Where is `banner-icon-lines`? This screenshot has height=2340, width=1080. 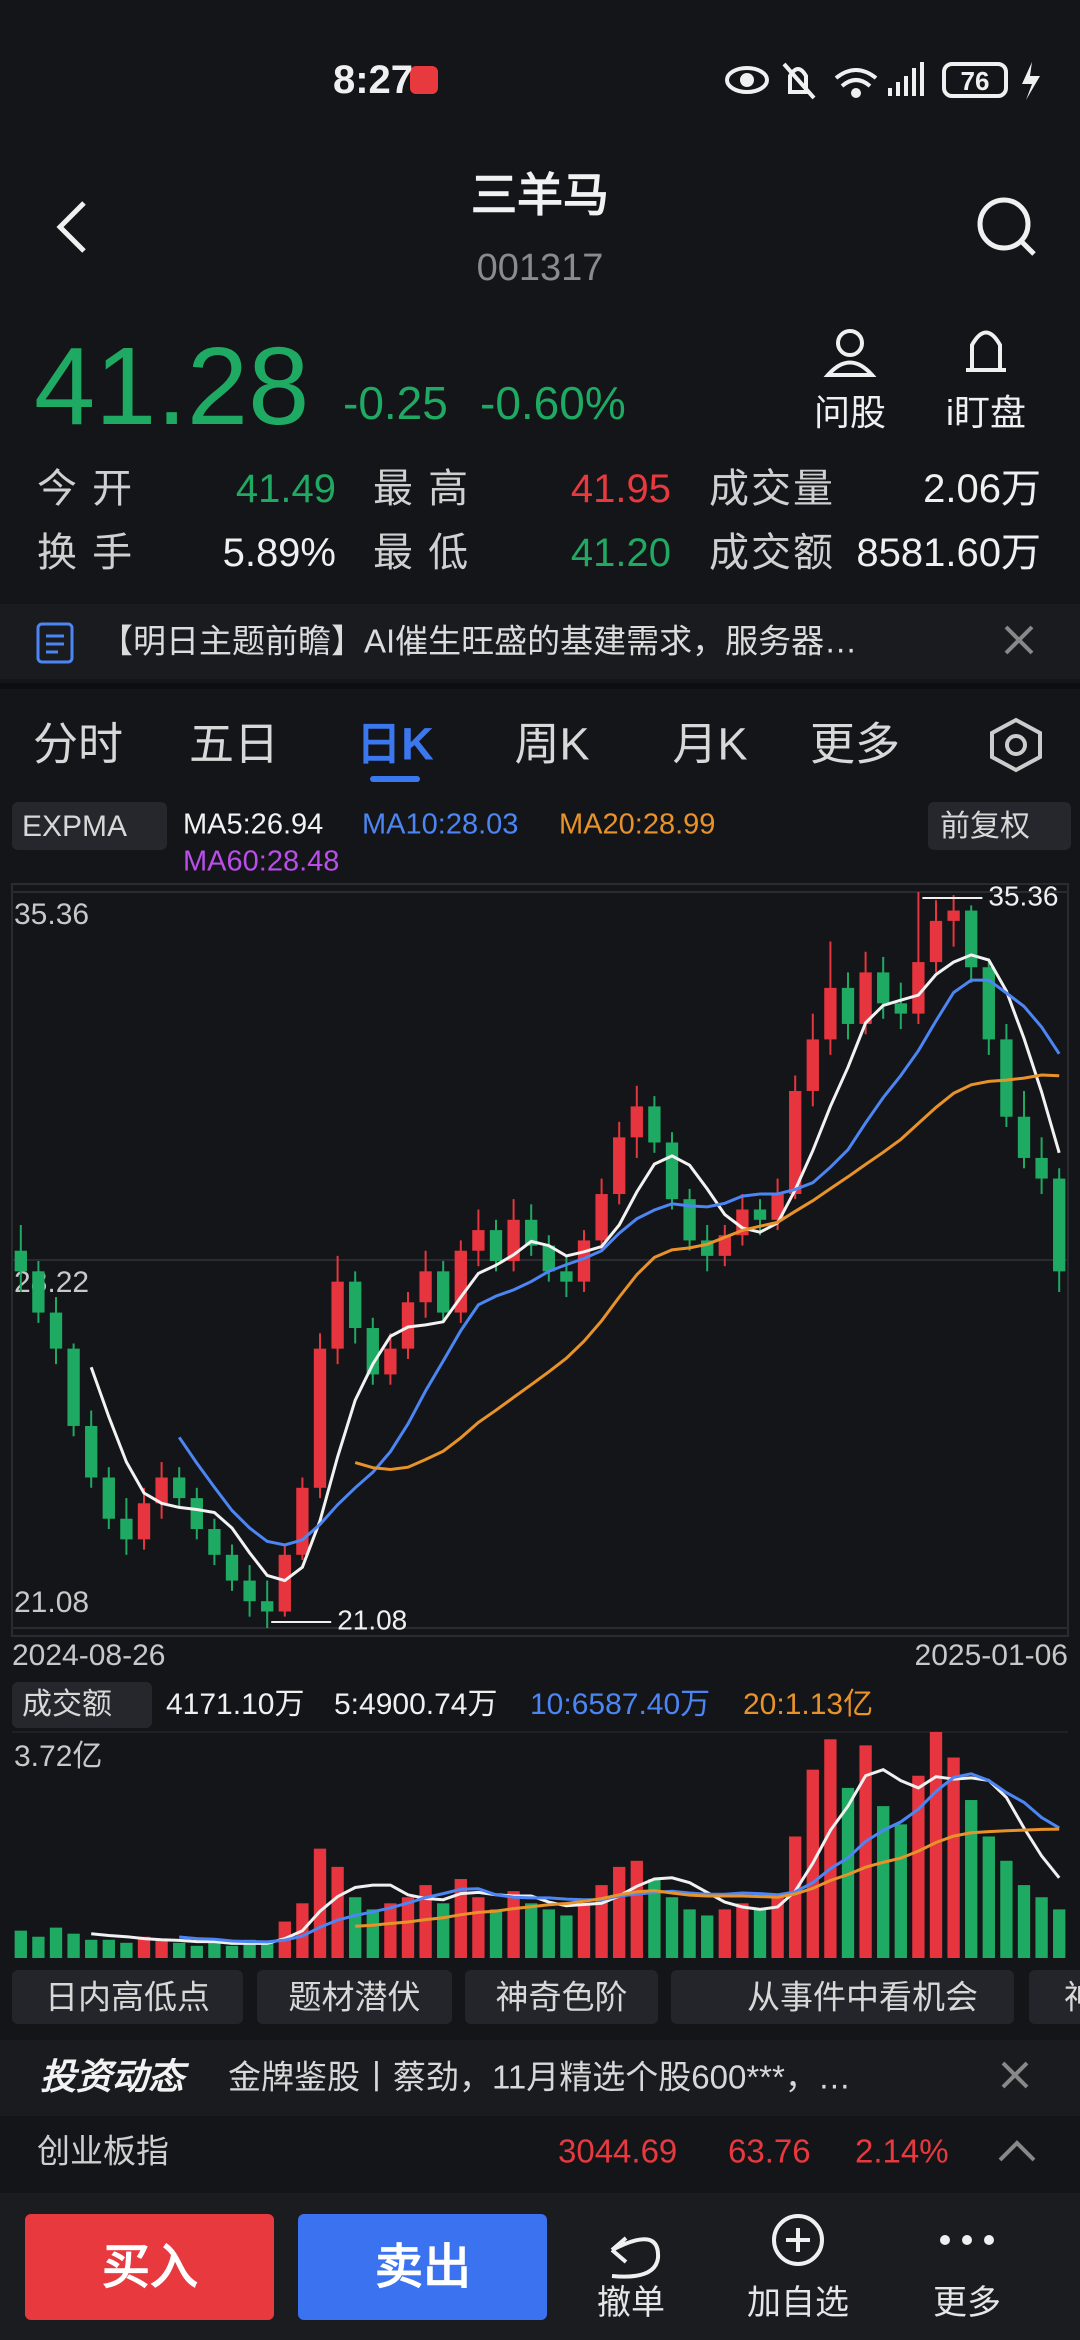
banner-icon-lines is located at coordinates (55, 644).